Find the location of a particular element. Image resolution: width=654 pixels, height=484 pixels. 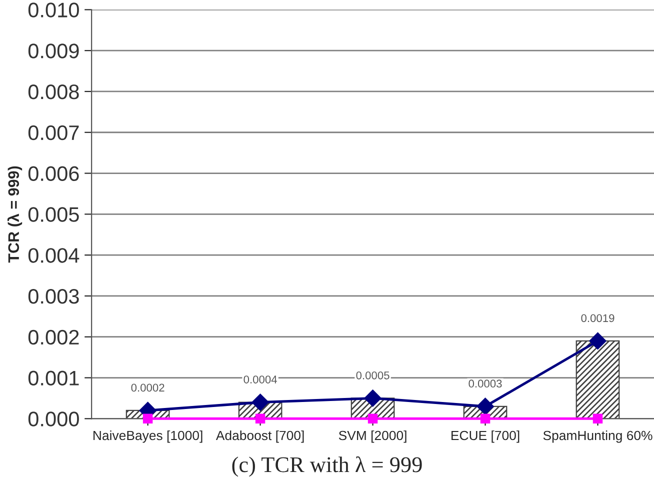

y-tick-label: 0.002 is located at coordinates (53, 337).